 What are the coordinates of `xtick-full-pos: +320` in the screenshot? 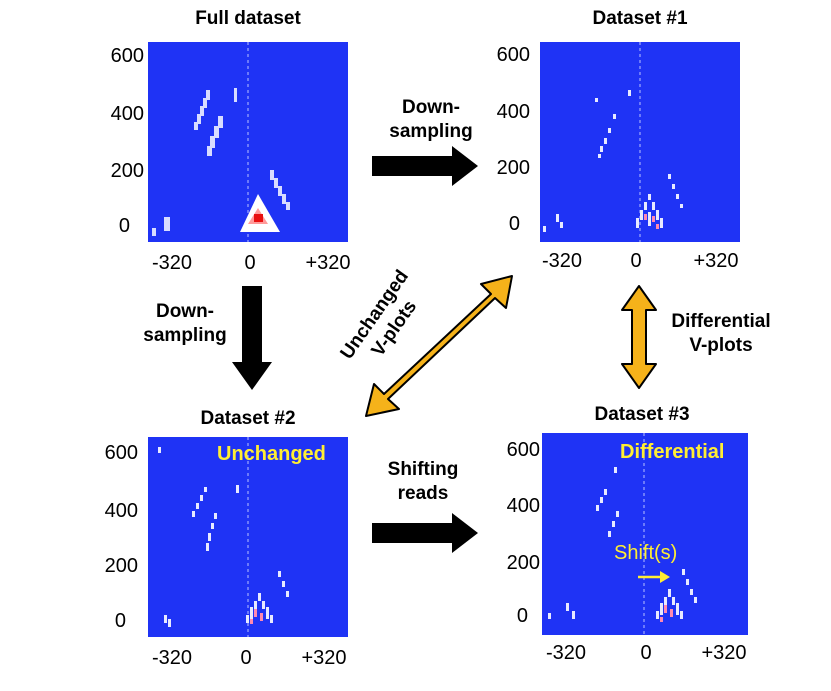 It's located at (328, 263).